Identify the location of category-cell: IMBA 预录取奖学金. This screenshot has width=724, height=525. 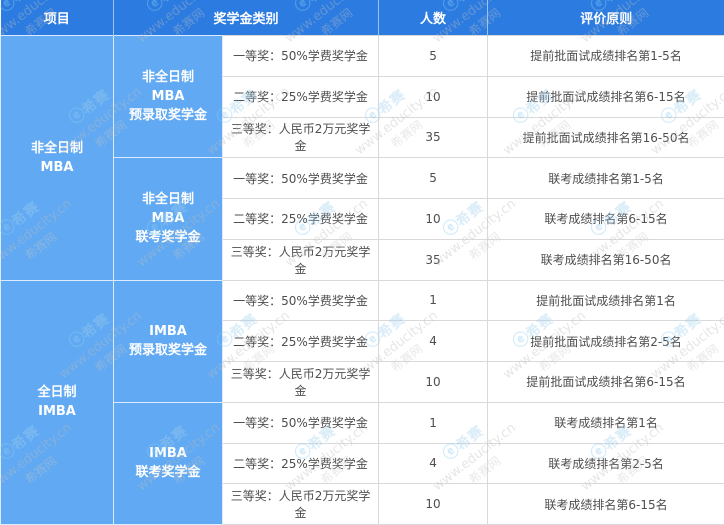
(168, 341).